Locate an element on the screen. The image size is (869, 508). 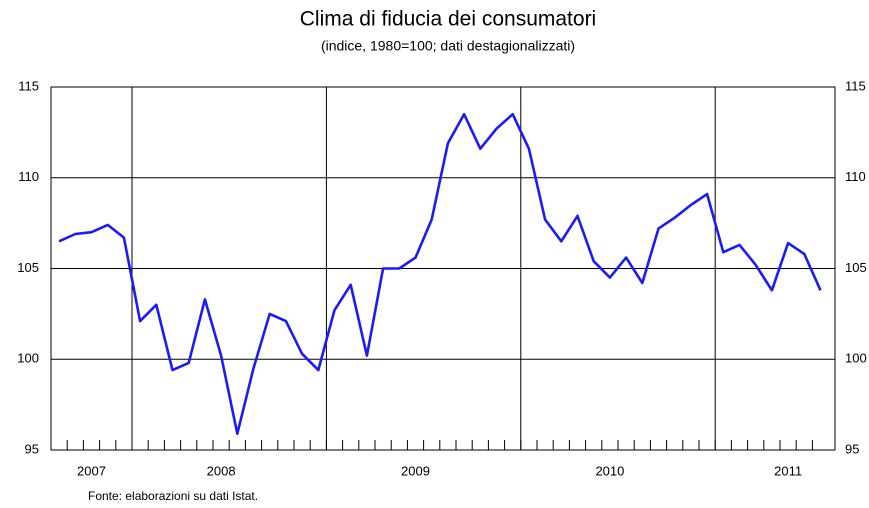
source-note: Fonte: elaborazioni su dati Istat. is located at coordinates (173, 496).